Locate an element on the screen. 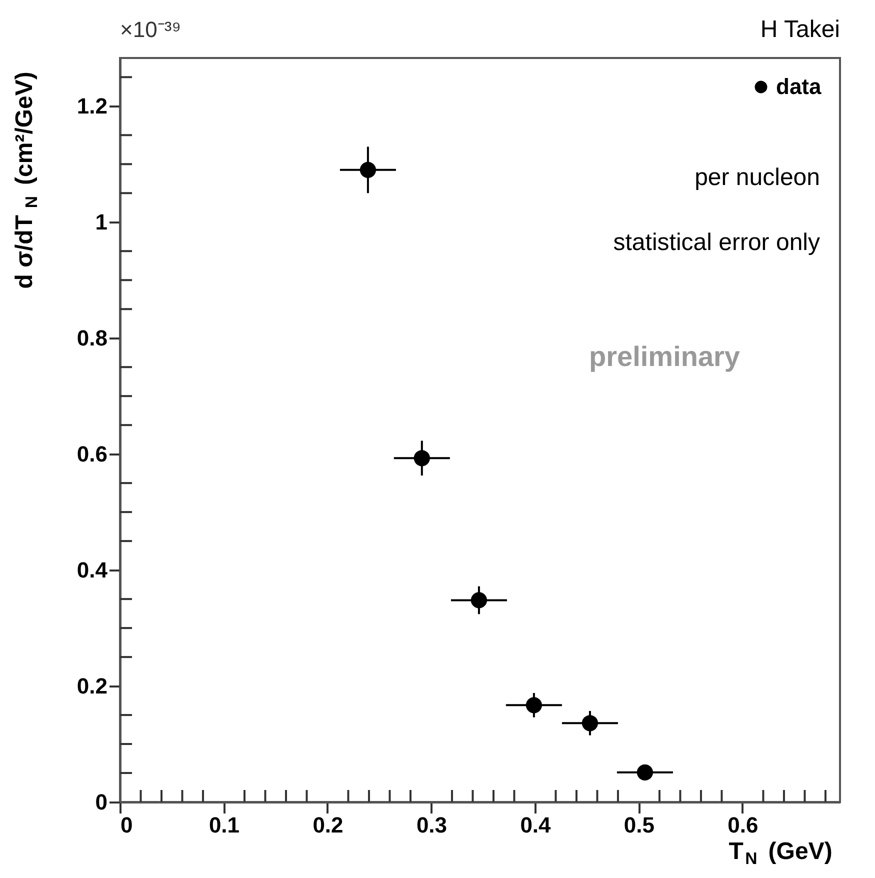 The height and width of the screenshot is (878, 875). x-tick-label: 0.1 is located at coordinates (224, 825).